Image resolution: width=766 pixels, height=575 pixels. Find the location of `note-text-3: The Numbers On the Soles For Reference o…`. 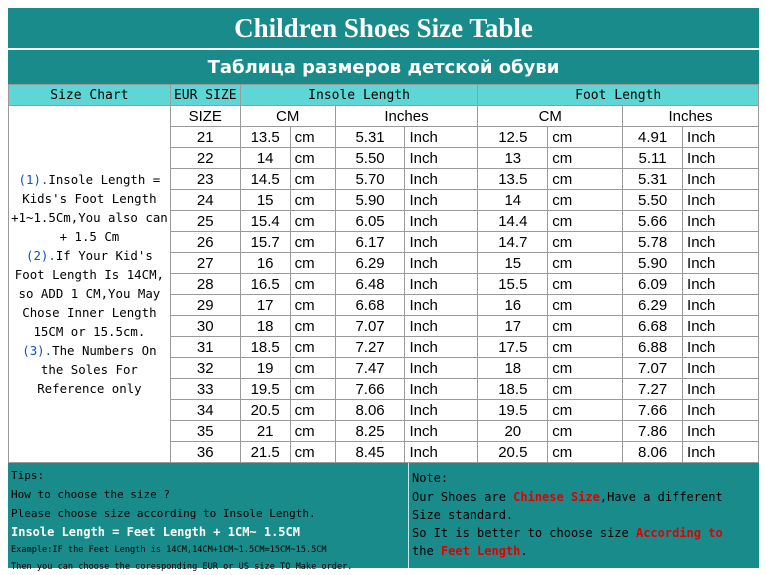

note-text-3: The Numbers On the Soles For Reference o… is located at coordinates (97, 369).